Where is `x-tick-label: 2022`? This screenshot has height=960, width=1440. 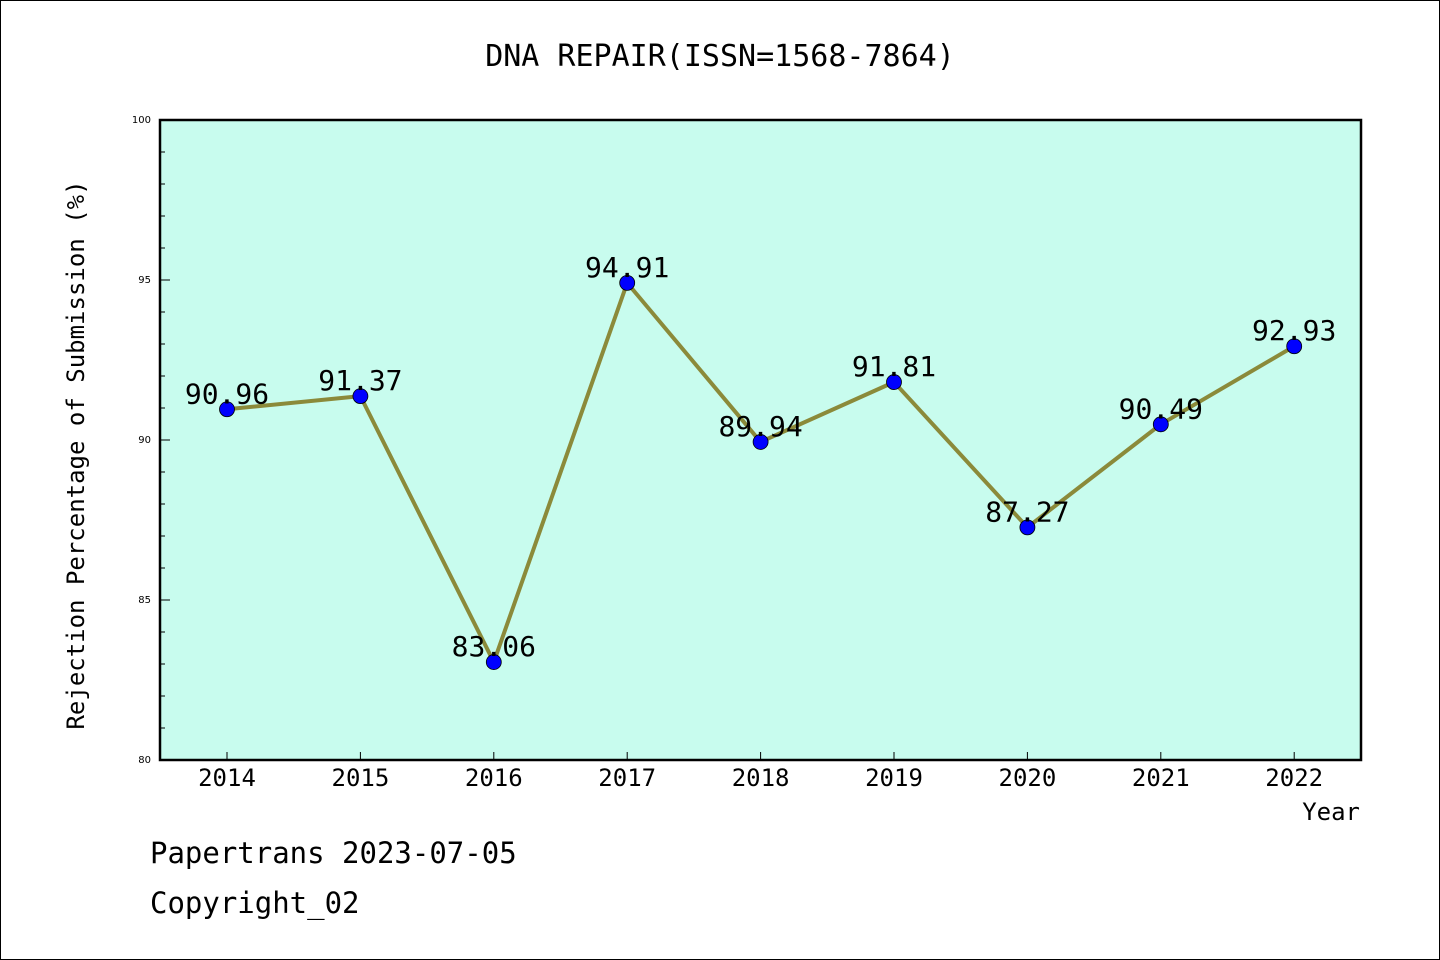
x-tick-label: 2022 is located at coordinates (1294, 778).